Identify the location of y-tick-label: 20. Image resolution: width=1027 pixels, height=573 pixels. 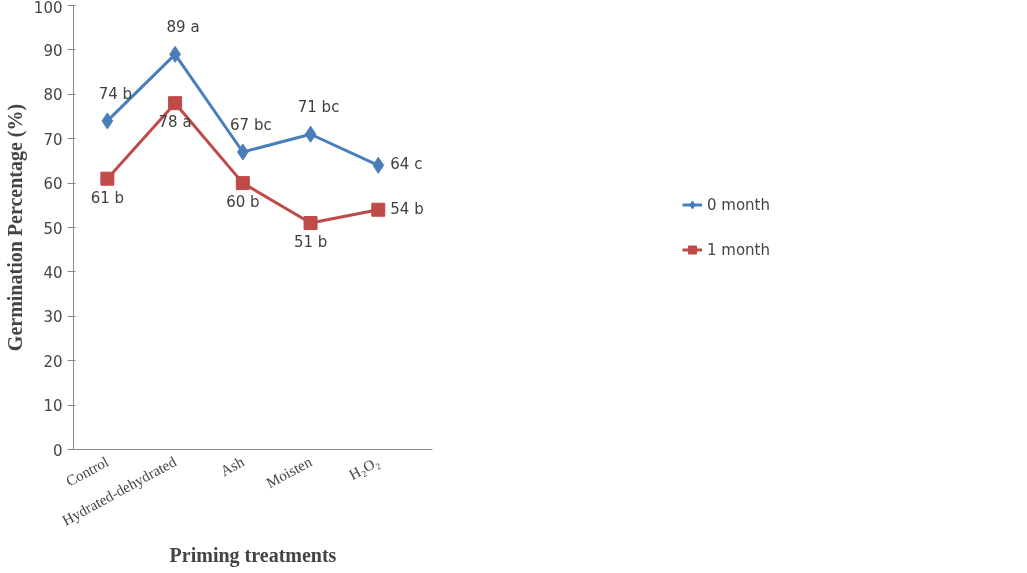
(53, 361).